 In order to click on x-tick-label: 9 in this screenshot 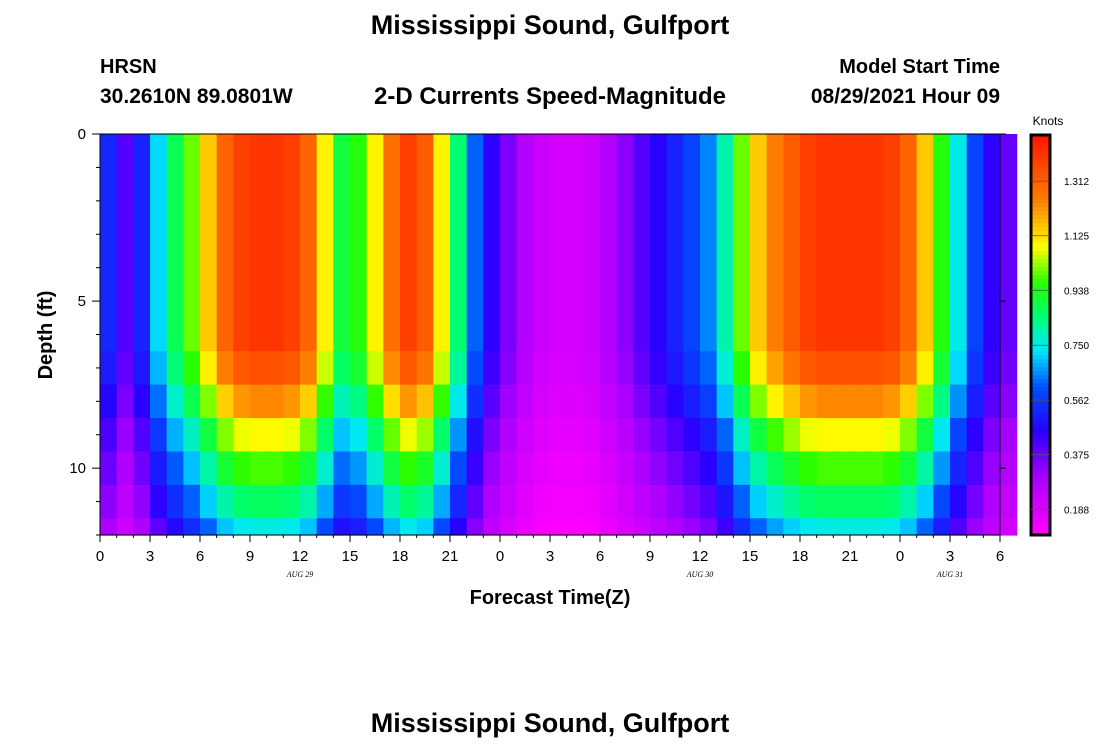, I will do `click(650, 556)`.